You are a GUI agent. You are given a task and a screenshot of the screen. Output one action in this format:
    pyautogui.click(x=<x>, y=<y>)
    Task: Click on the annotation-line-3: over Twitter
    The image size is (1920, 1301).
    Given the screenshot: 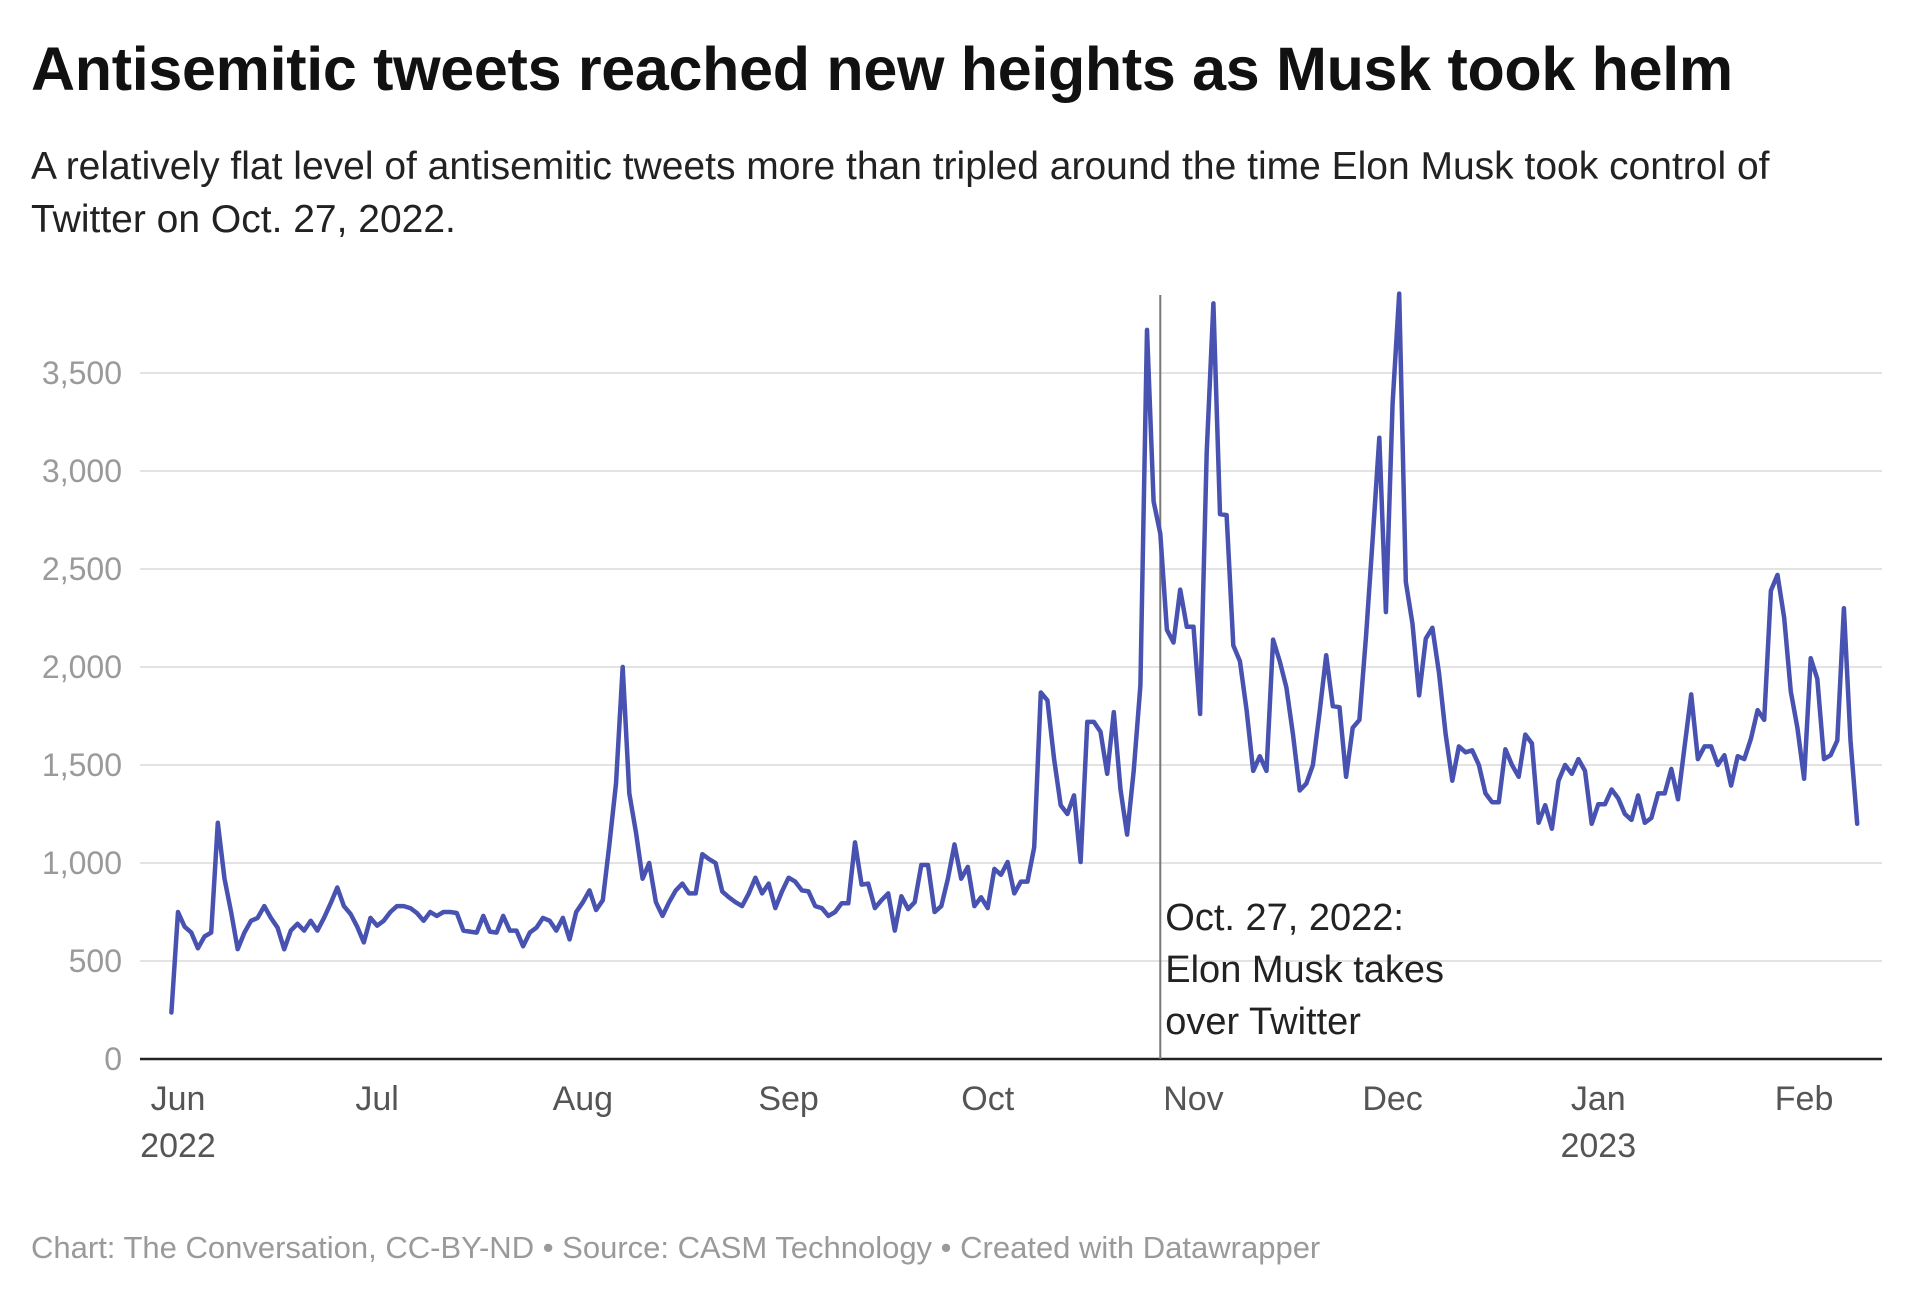 What is the action you would take?
    pyautogui.click(x=1263, y=1022)
    